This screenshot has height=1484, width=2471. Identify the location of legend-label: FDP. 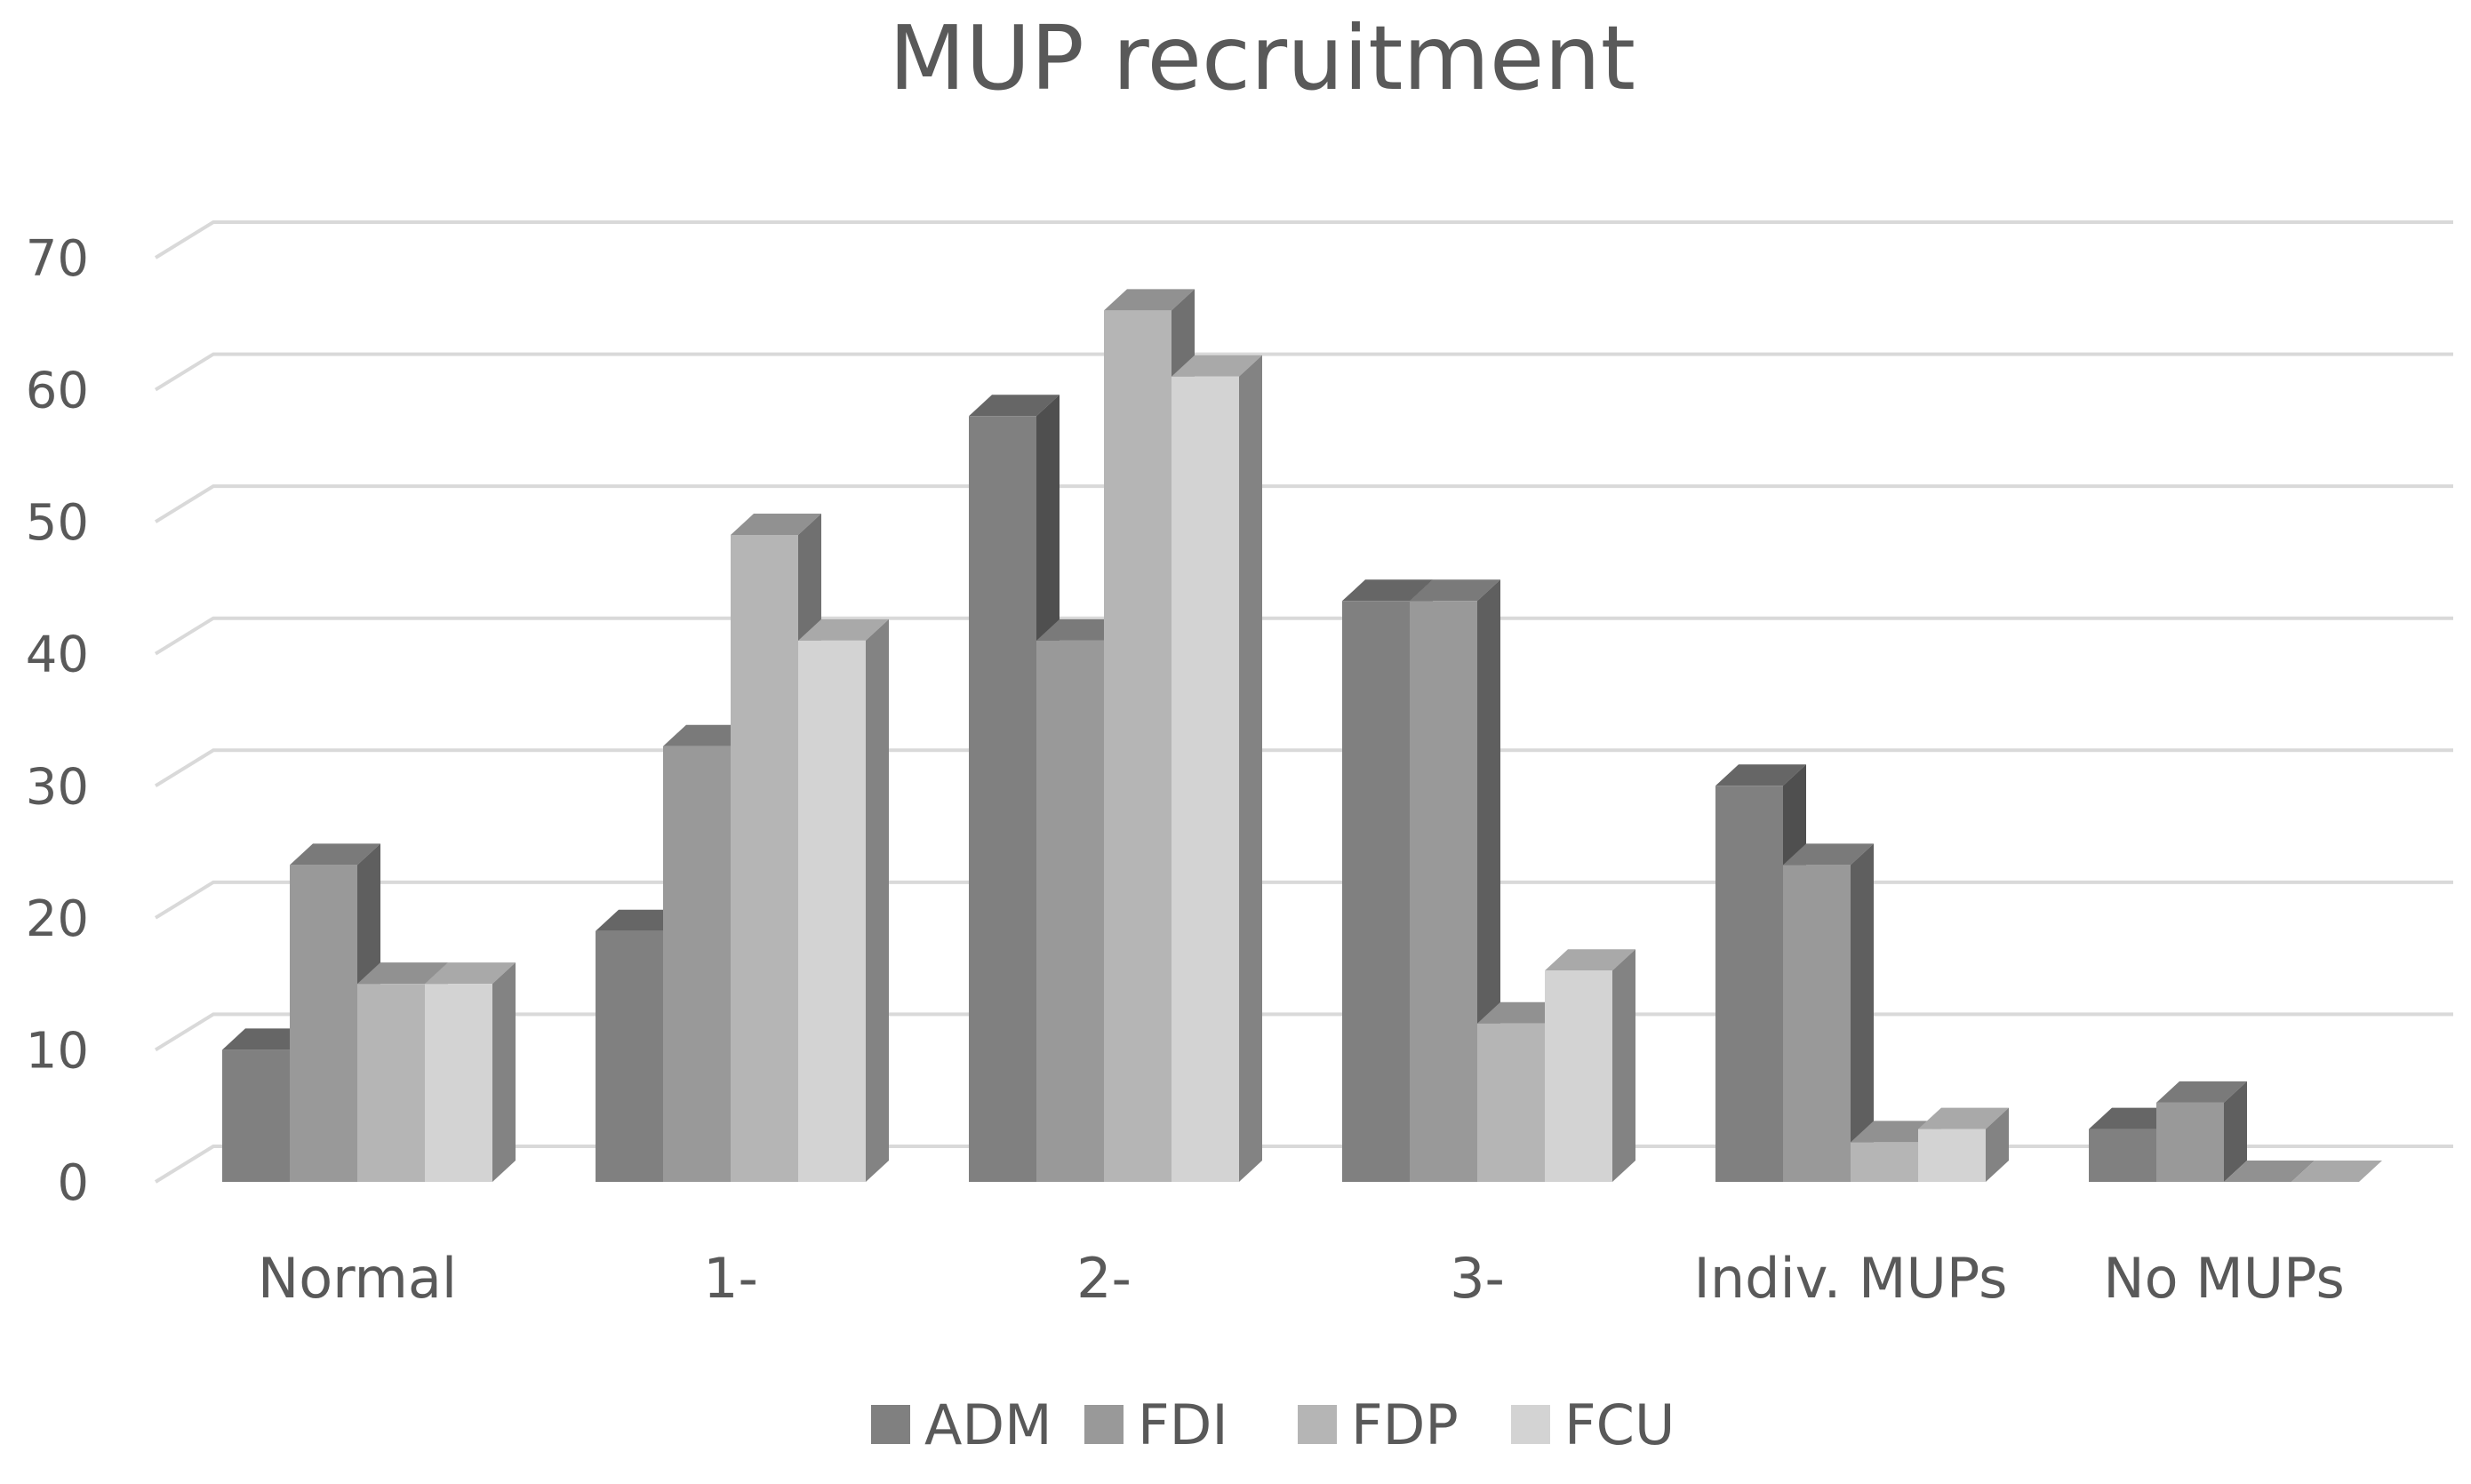
(1405, 1425).